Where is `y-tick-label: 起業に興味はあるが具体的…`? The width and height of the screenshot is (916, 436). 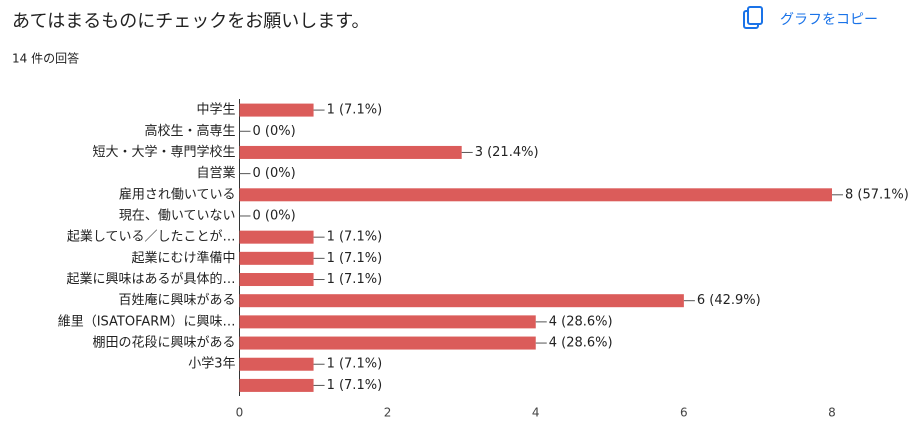 y-tick-label: 起業に興味はあるが具体的… is located at coordinates (150, 279).